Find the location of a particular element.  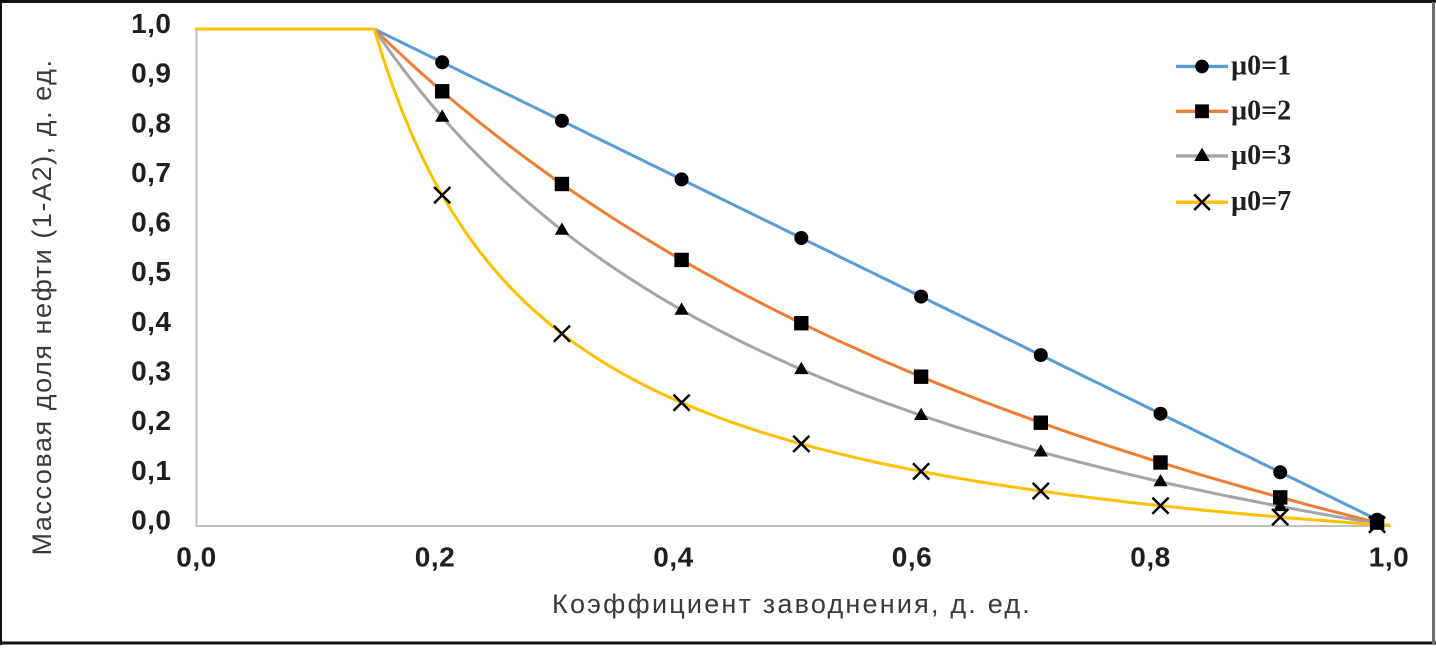

svg-text: 0,3 is located at coordinates (151, 371).